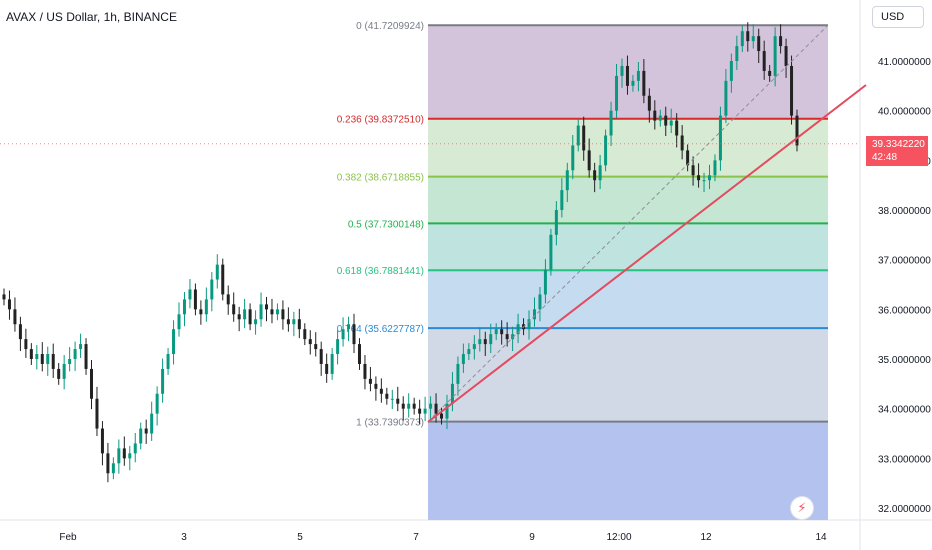 This screenshot has height=550, width=932. I want to click on y-tick-label: 33.0000000, so click(904, 459).